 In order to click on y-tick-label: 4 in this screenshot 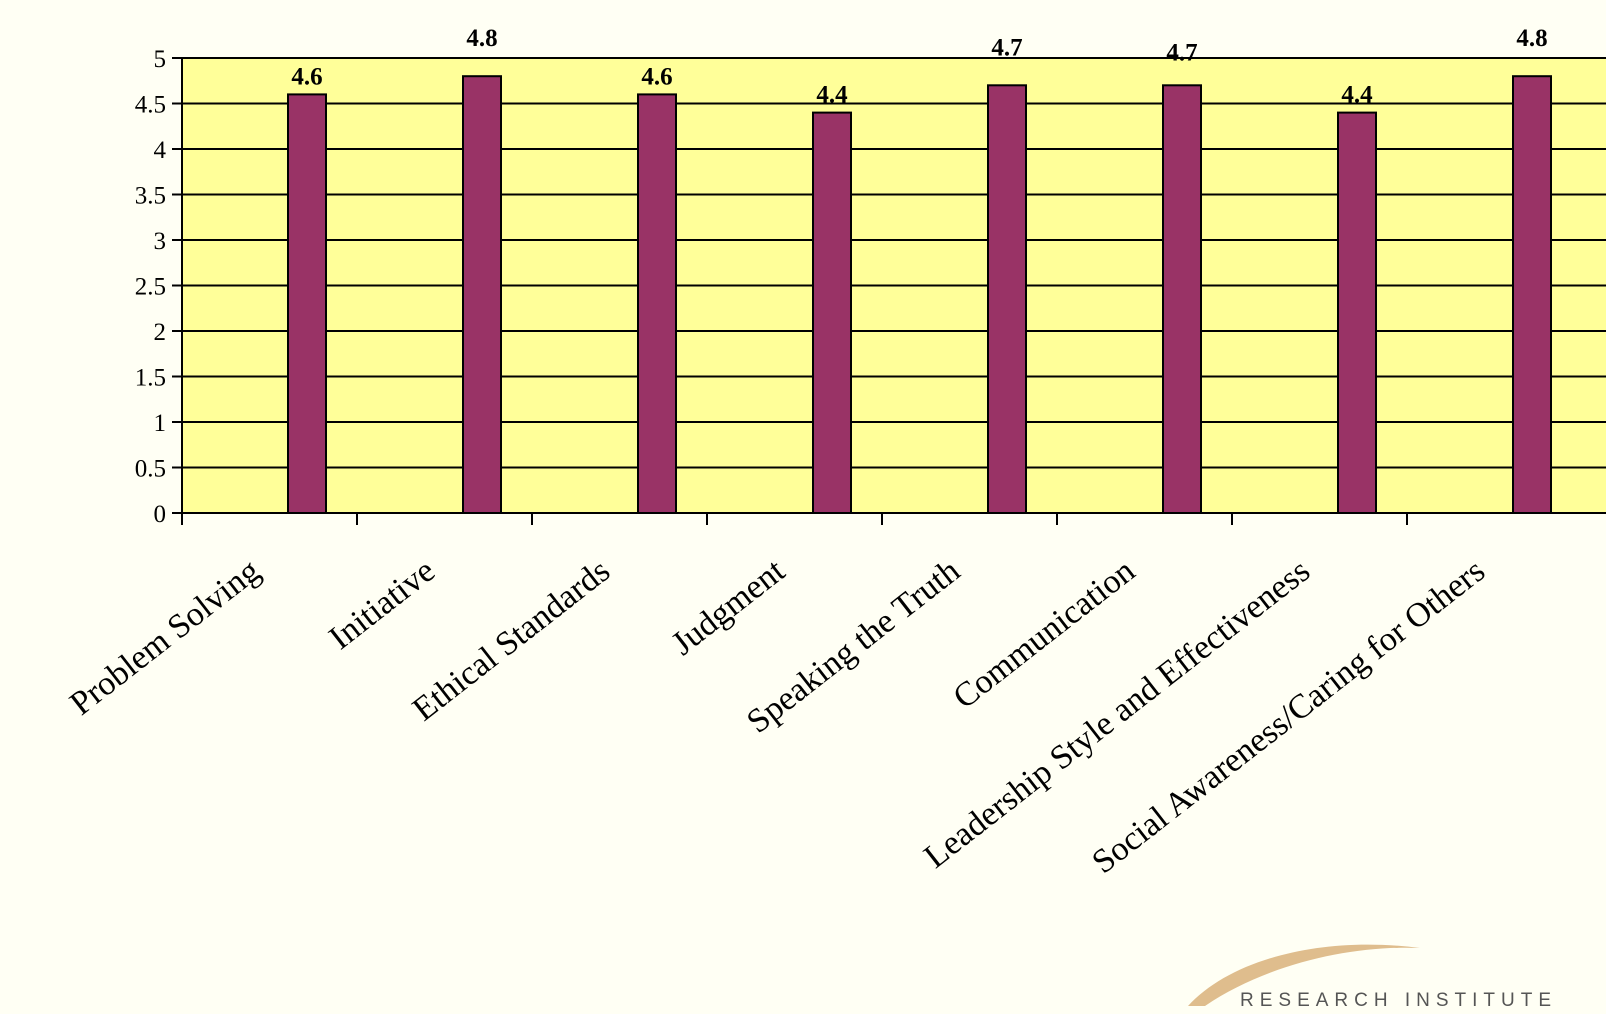, I will do `click(160, 150)`.